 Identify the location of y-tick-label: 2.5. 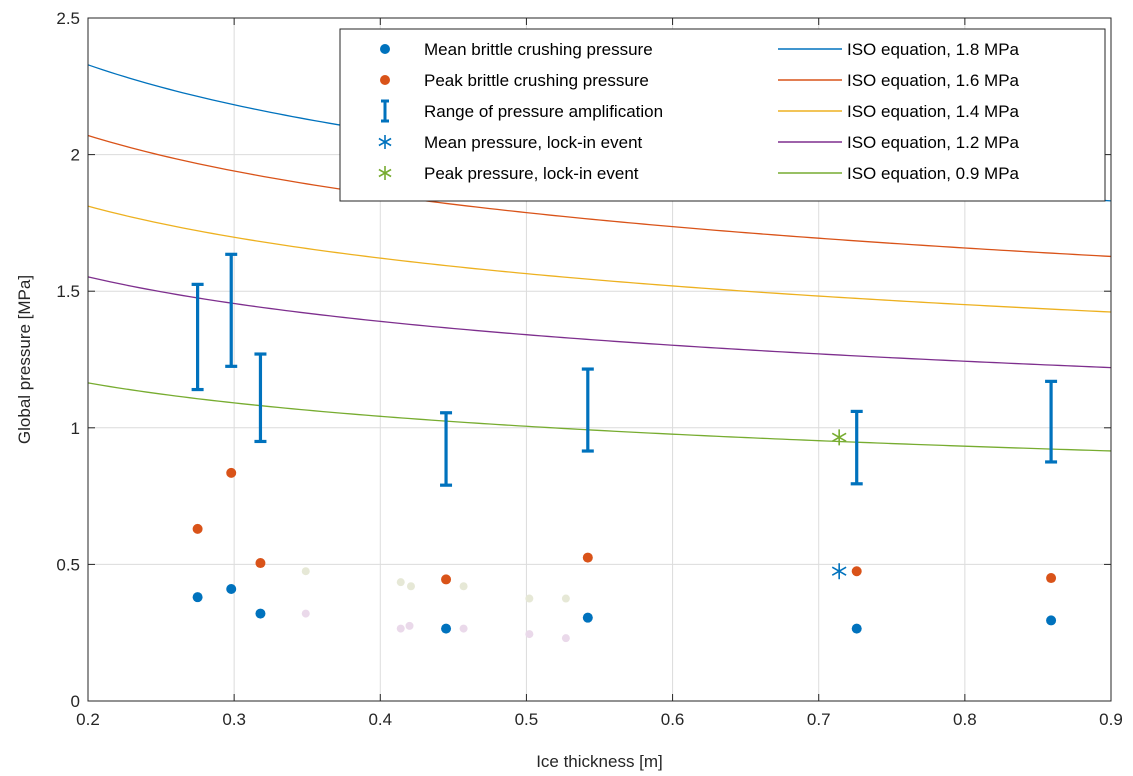
(68, 18).